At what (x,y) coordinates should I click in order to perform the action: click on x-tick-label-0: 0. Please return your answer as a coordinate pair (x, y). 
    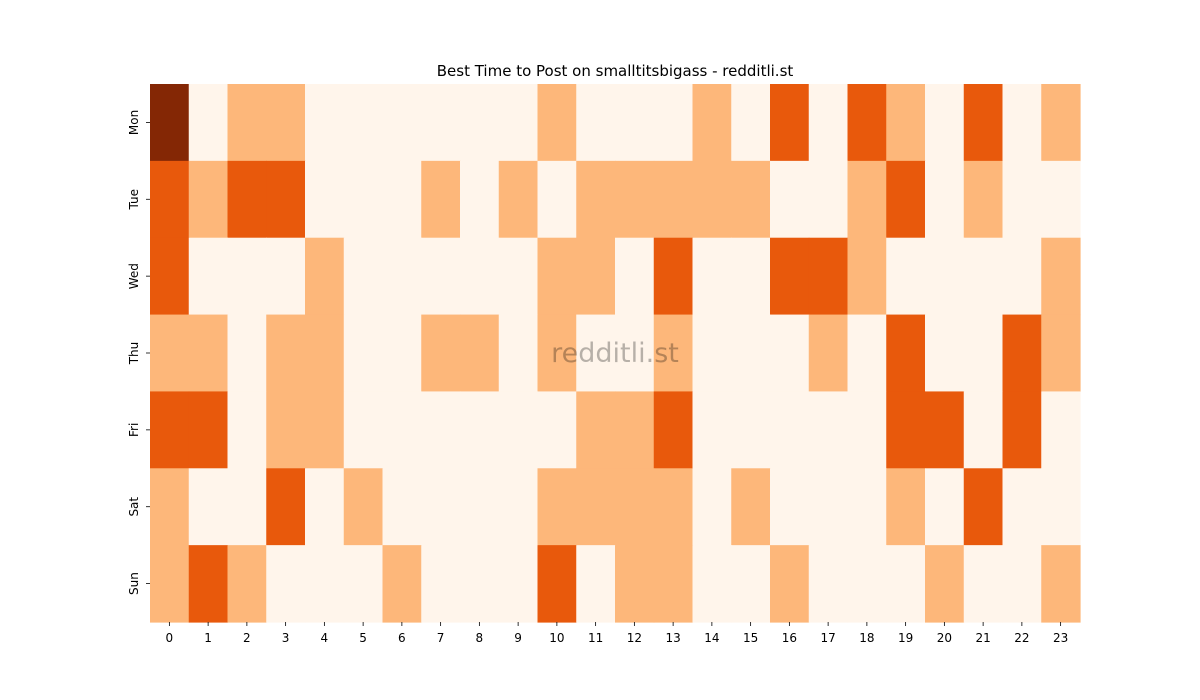
    Looking at the image, I should click on (170, 638).